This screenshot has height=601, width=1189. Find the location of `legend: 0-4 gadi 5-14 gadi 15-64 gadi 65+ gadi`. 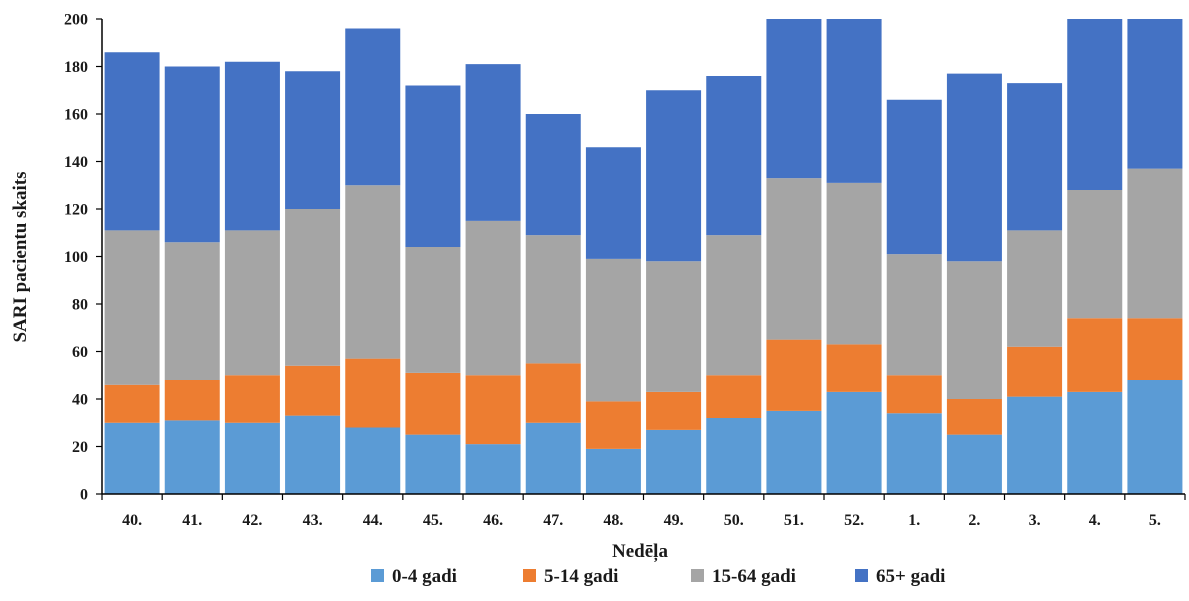

legend: 0-4 gadi 5-14 gadi 15-64 gadi 65+ gadi is located at coordinates (658, 576).